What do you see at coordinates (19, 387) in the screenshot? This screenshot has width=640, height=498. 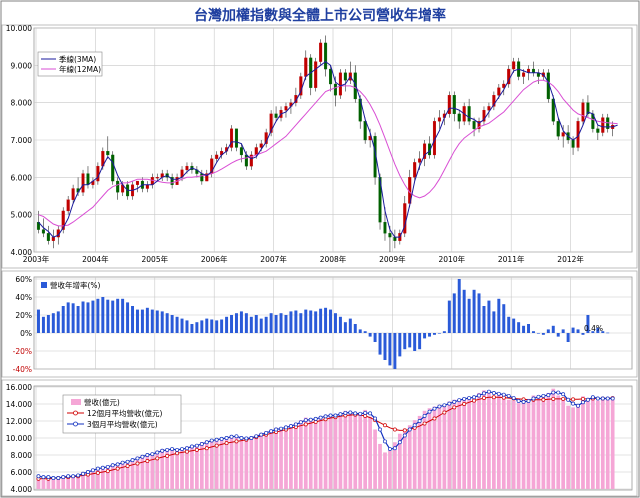 I see `revenue-y-tick-label: 16.000` at bounding box center [19, 387].